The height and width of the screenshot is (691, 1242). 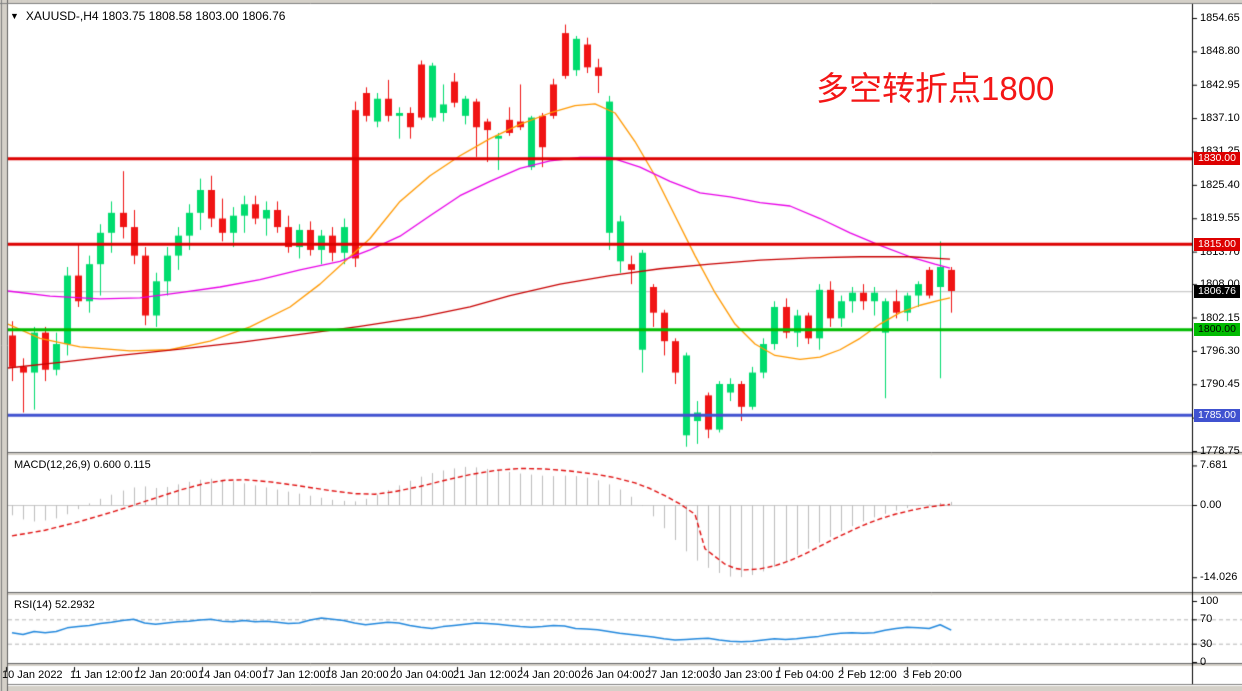 What do you see at coordinates (485, 675) in the screenshot?
I see `time-axis-label: 21 Jan 12:00` at bounding box center [485, 675].